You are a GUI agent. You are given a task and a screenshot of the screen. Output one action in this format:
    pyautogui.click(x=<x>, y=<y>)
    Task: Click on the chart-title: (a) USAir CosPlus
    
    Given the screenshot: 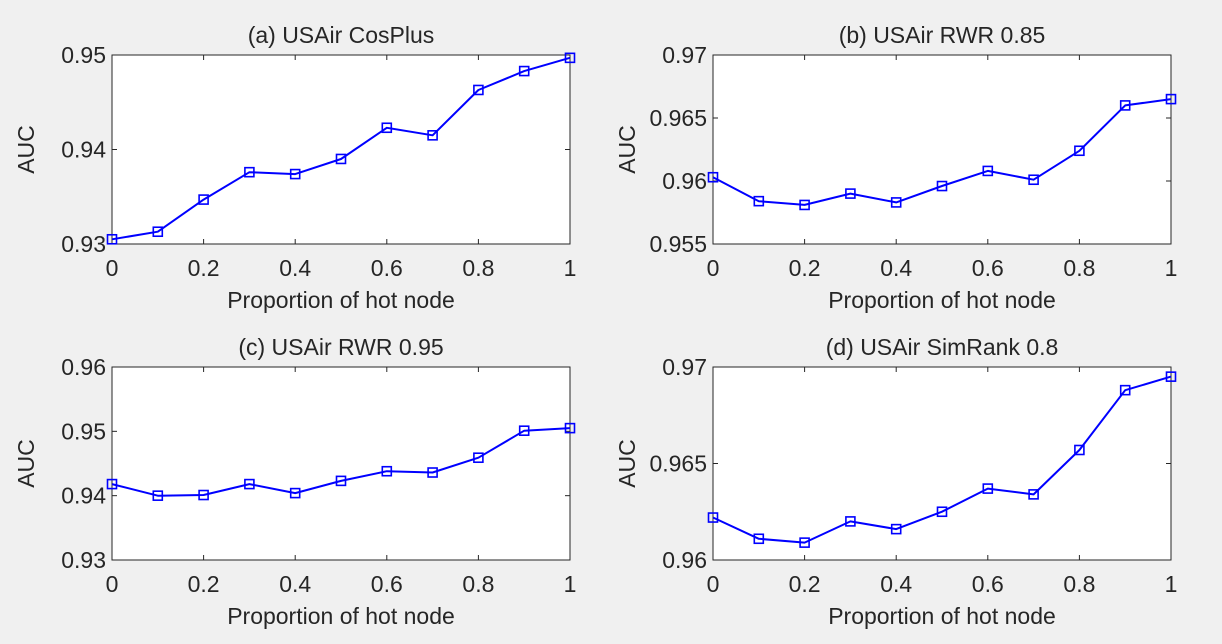 What is the action you would take?
    pyautogui.click(x=341, y=35)
    